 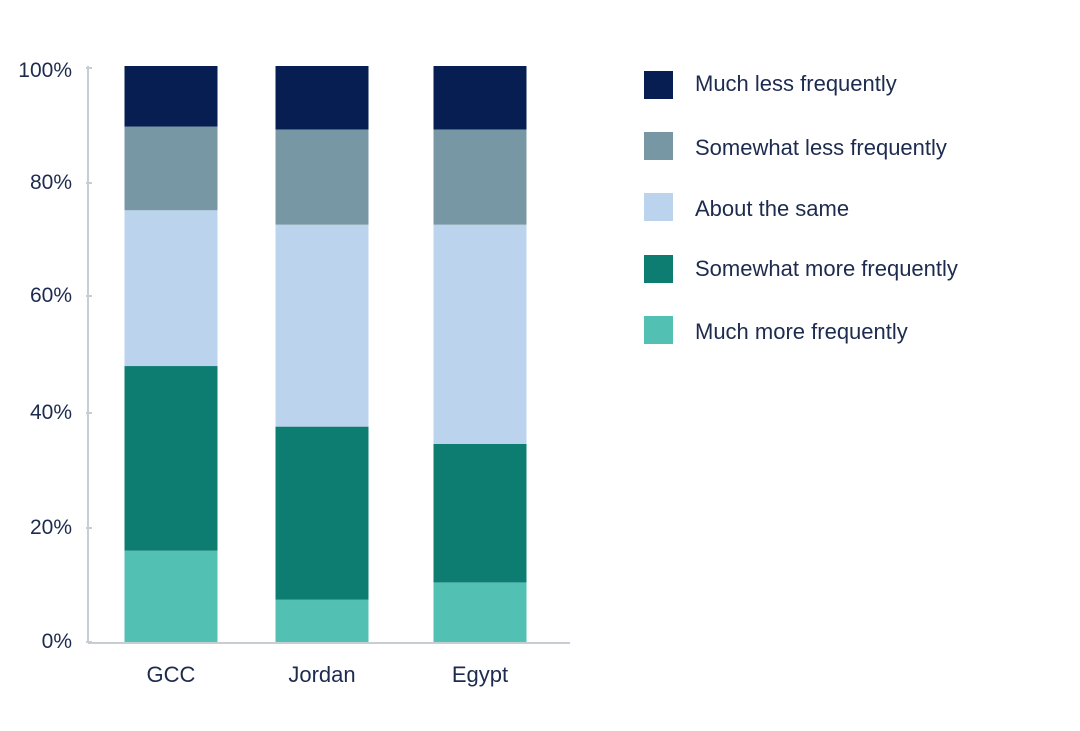 What do you see at coordinates (826, 268) in the screenshot?
I see `legend-label: Somewhat more frequently` at bounding box center [826, 268].